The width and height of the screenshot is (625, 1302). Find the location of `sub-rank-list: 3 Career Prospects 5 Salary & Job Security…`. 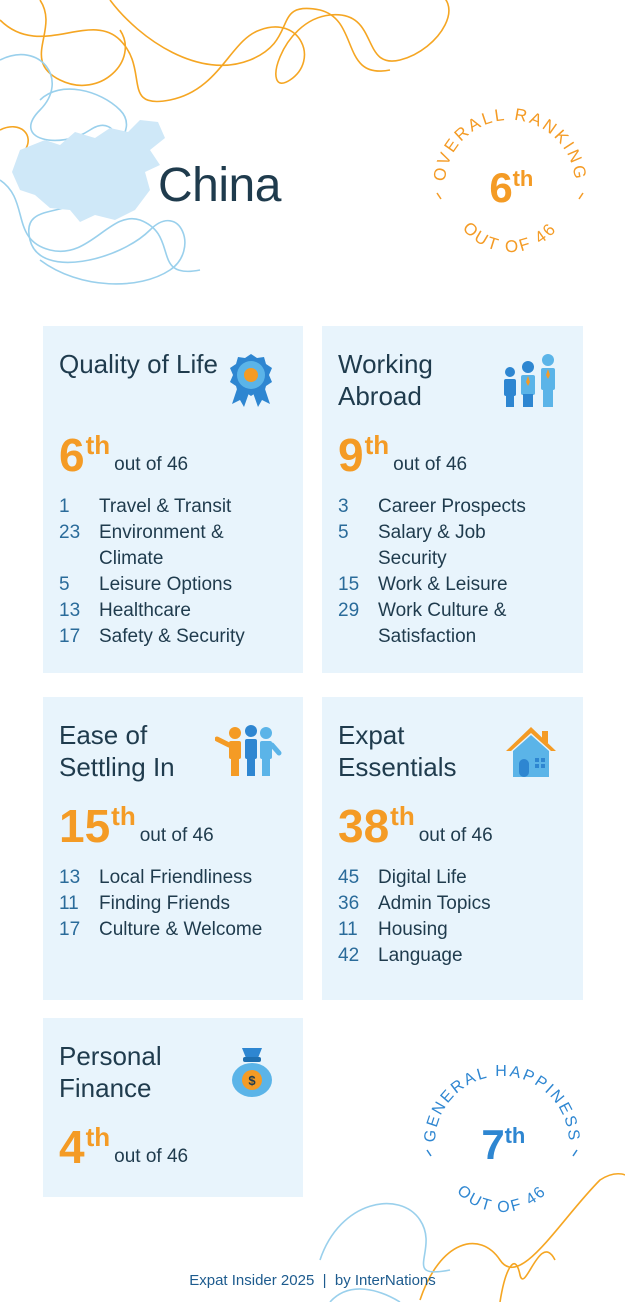

sub-rank-list: 3 Career Prospects 5 Salary & Job Security… is located at coordinates (455, 572).